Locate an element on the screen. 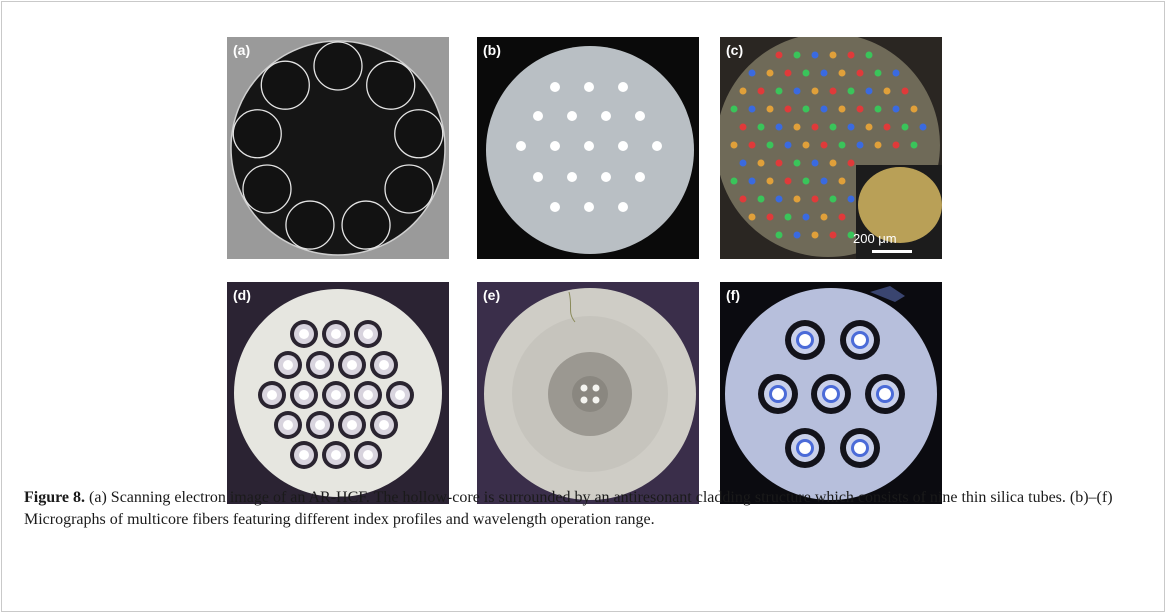 This screenshot has width=1167, height=614. multicore-19-spots-graphic is located at coordinates (588, 148).